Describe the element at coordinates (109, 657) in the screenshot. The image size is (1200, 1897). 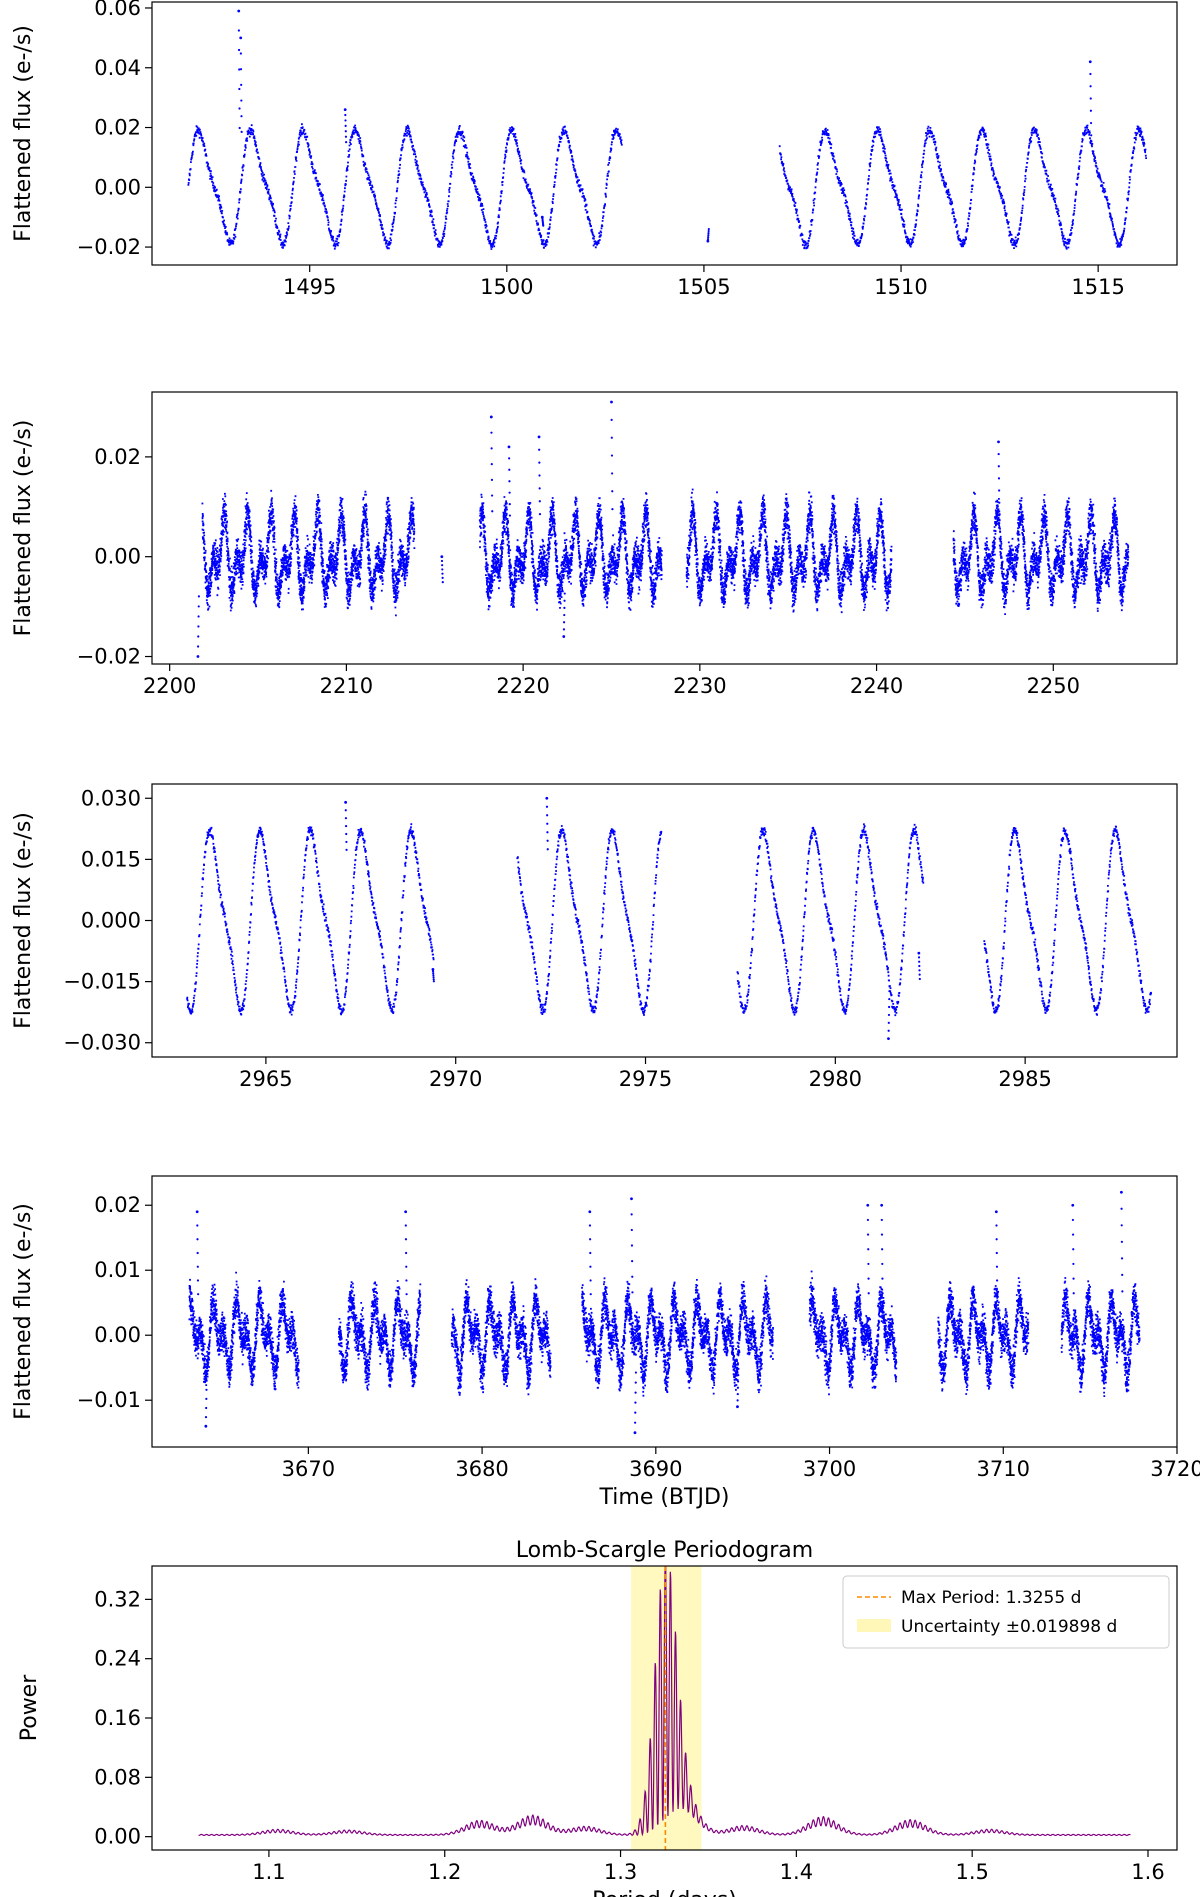
I see `y-tick-label: −0.02` at that location.